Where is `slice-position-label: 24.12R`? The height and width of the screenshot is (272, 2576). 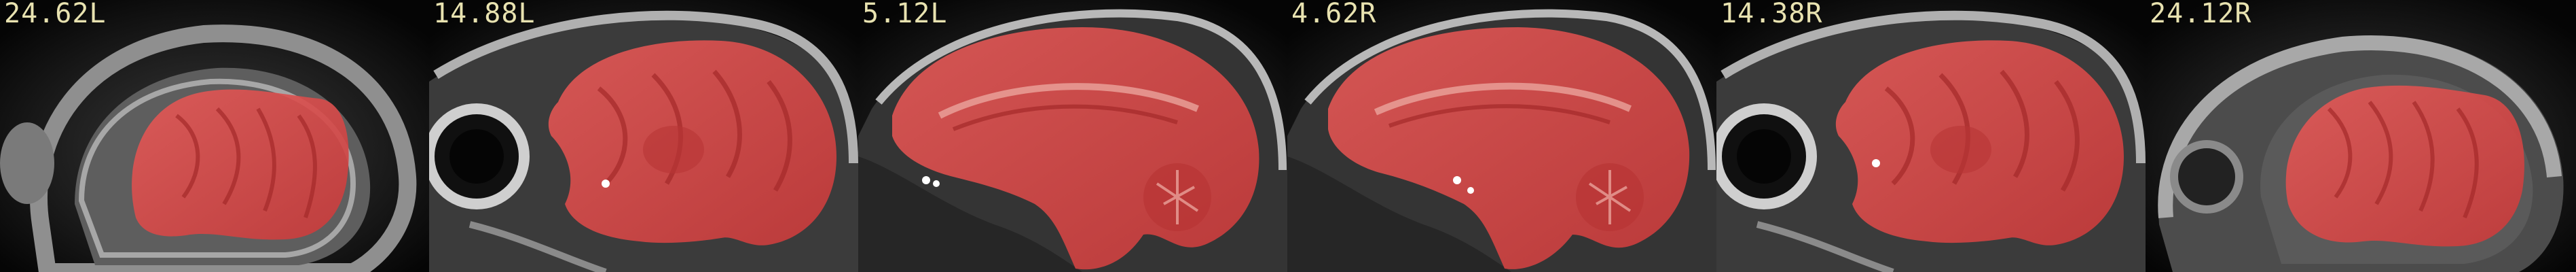
slice-position-label: 24.12R is located at coordinates (2201, 15).